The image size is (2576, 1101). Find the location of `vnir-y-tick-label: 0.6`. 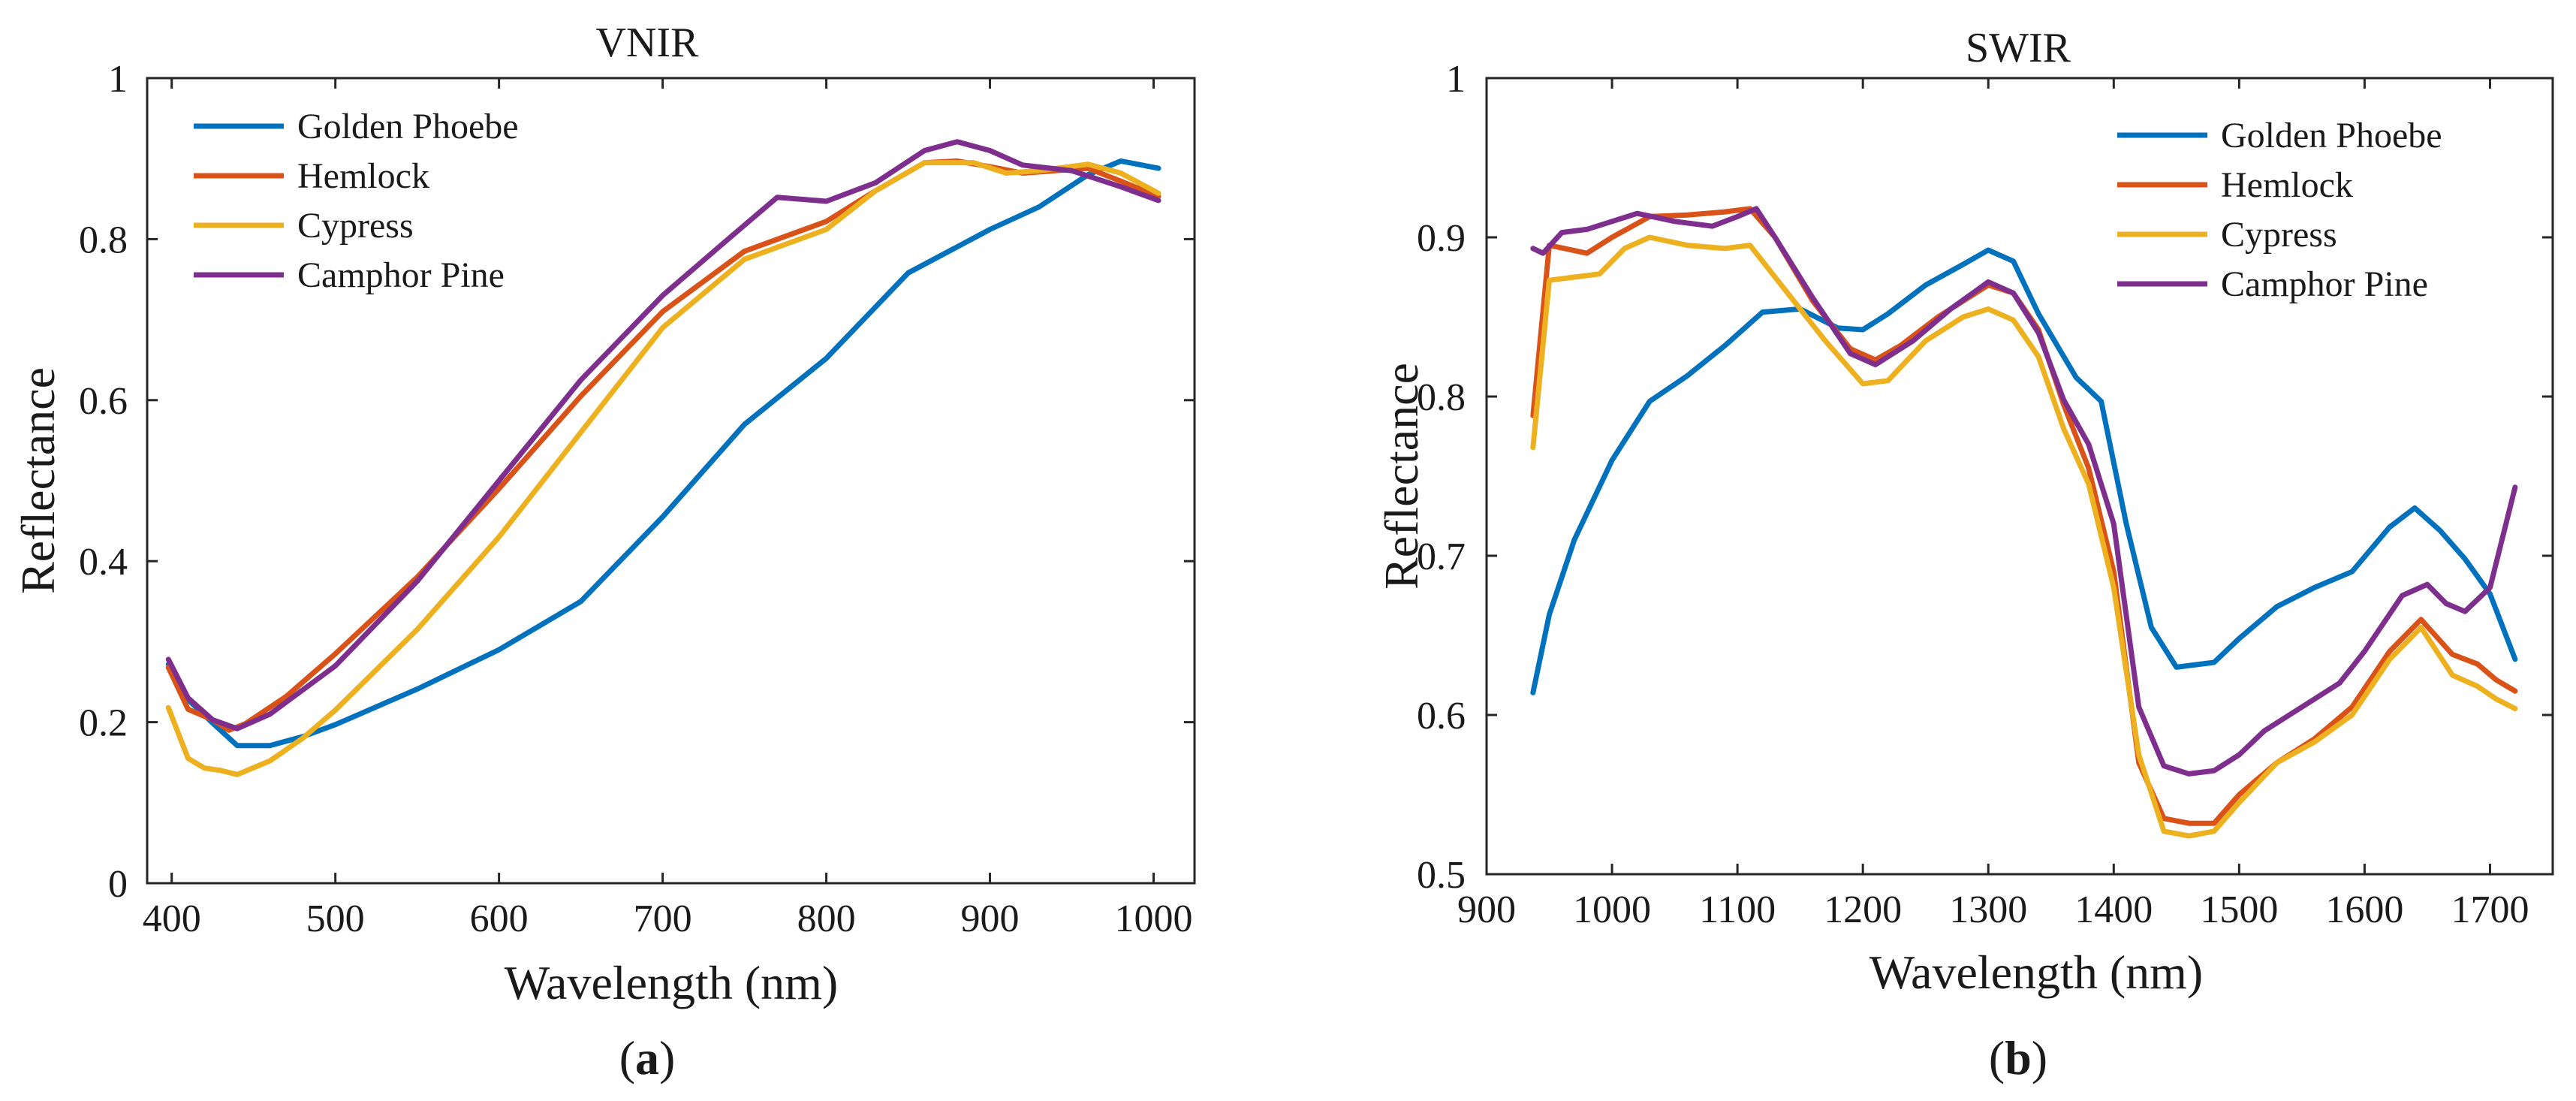

vnir-y-tick-label: 0.6 is located at coordinates (103, 401).